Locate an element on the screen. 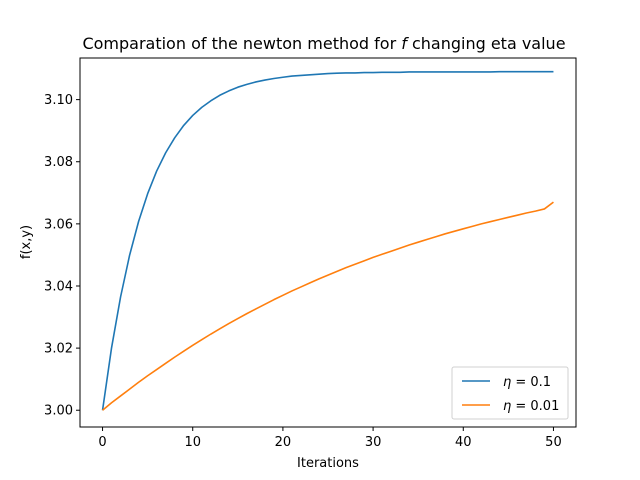  x-axis-label: Iterations is located at coordinates (328, 463).